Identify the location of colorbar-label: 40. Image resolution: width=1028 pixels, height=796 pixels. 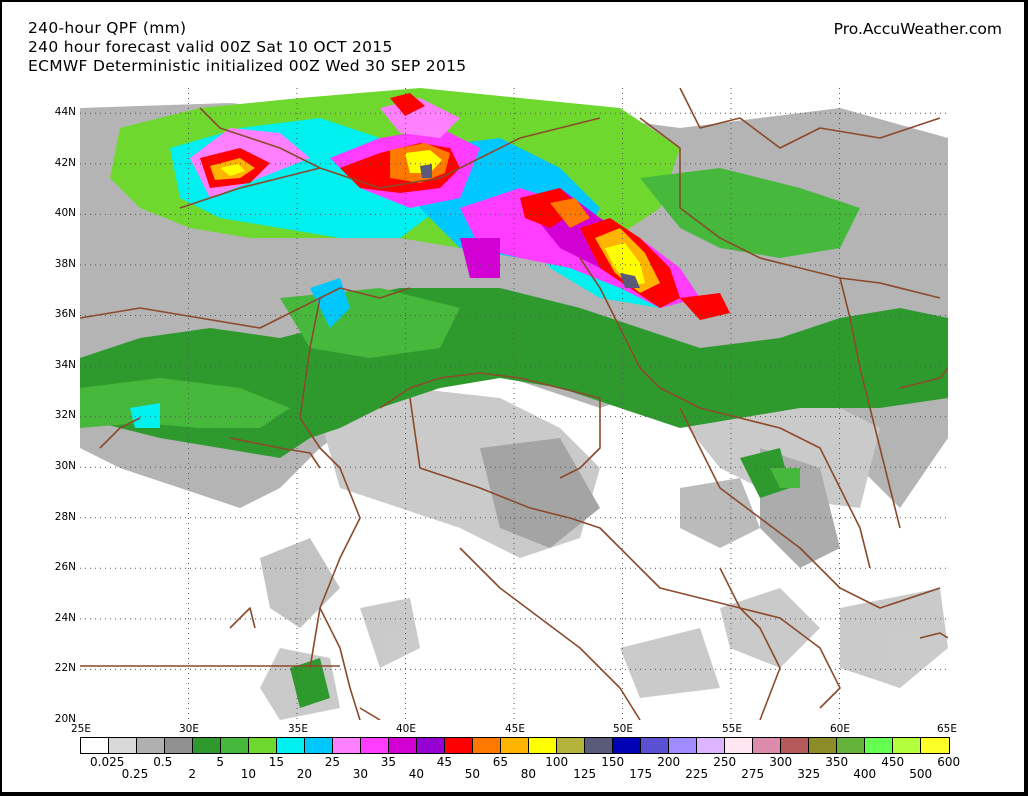
(416, 774).